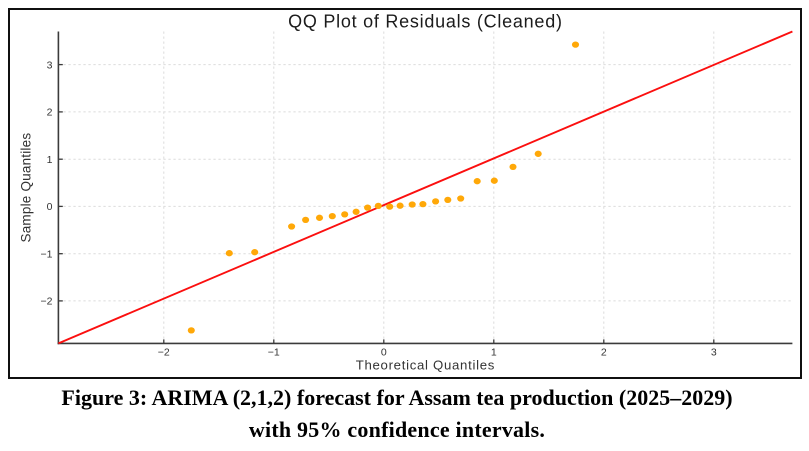  Describe the element at coordinates (425, 21) in the screenshot. I see `svg-text: QQ Plot of Residuals (Cleaned)` at that location.